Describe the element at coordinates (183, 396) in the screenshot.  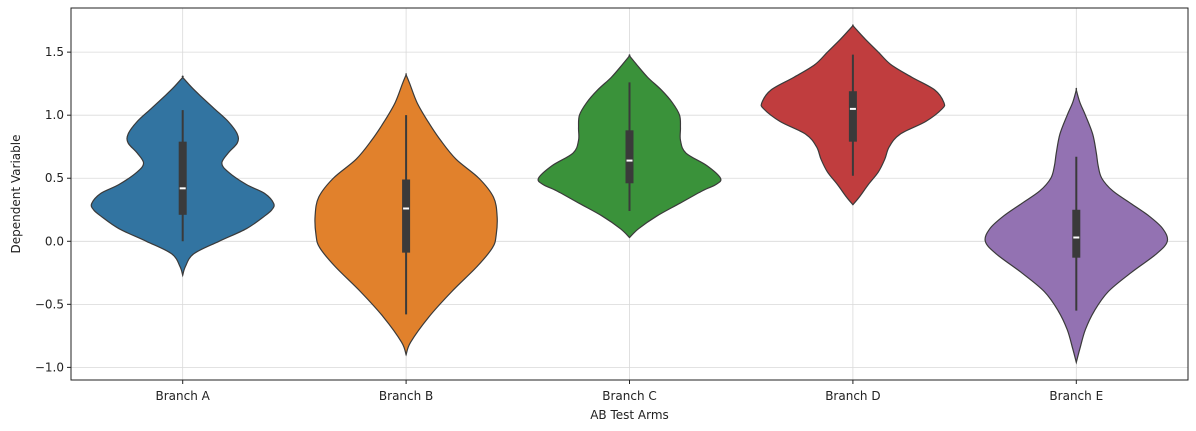
I see `x-tick-label: Branch A` at that location.